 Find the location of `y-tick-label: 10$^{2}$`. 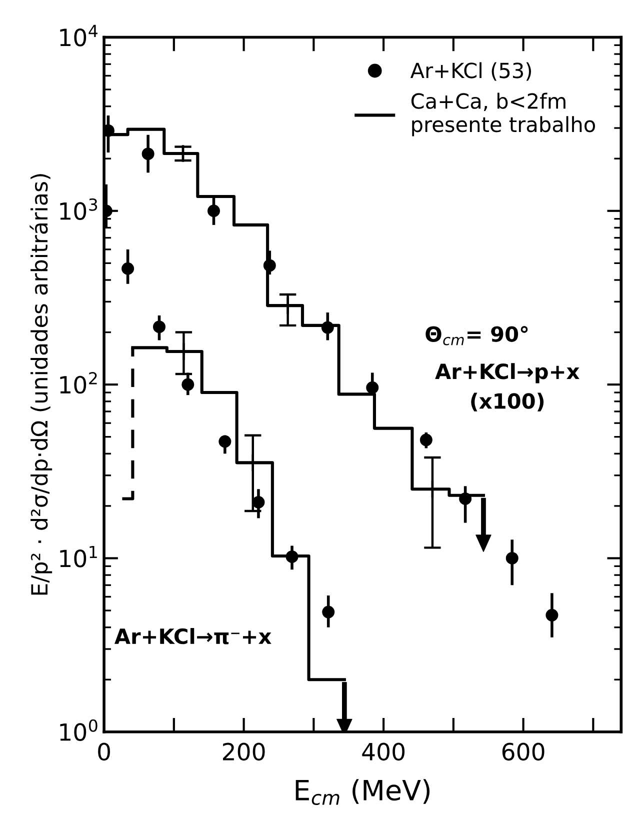

y-tick-label: 10$^{2}$ is located at coordinates (78, 383).